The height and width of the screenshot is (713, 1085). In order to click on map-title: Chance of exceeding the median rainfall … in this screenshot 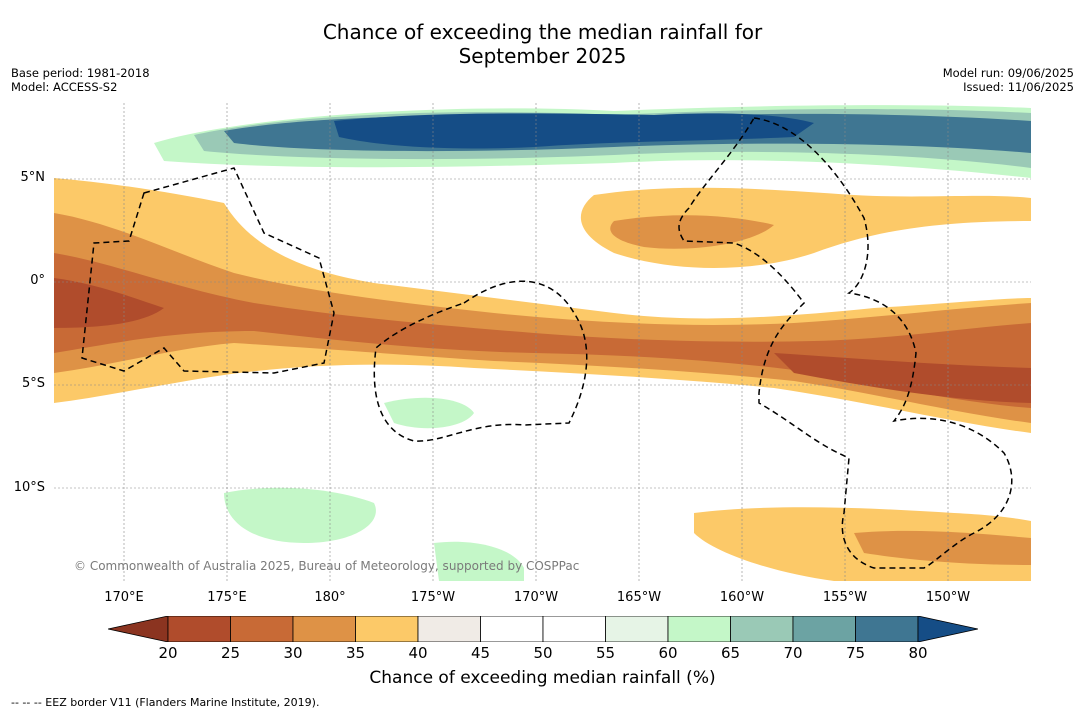, I will do `click(542, 44)`.